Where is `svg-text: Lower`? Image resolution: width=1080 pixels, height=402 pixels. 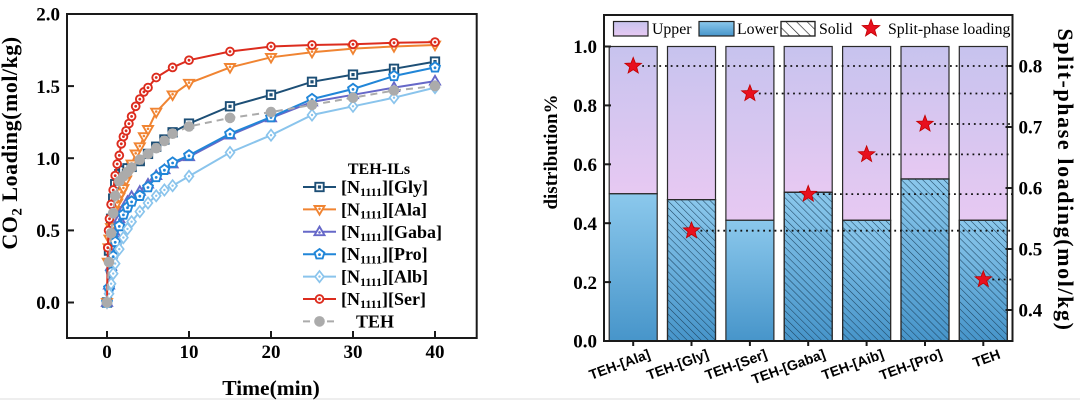
svg-text: Lower is located at coordinates (758, 29).